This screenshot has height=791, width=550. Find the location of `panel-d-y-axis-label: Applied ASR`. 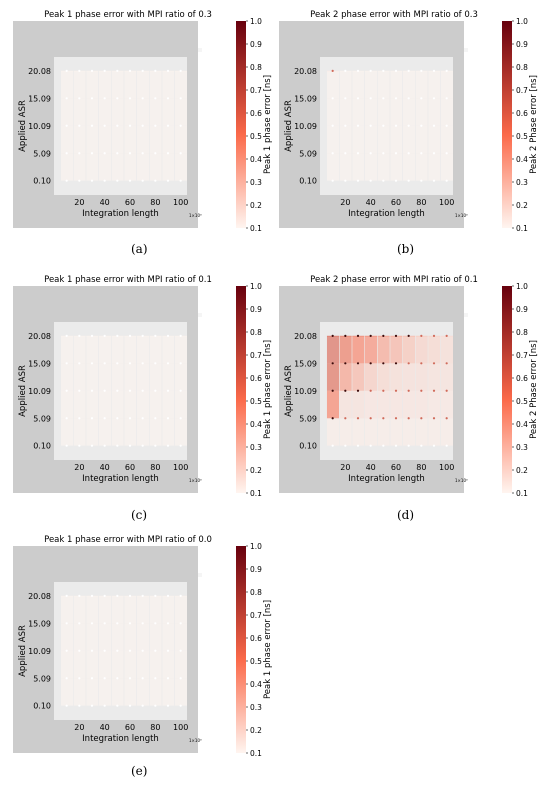

panel-d-y-axis-label: Applied ASR is located at coordinates (289, 391).